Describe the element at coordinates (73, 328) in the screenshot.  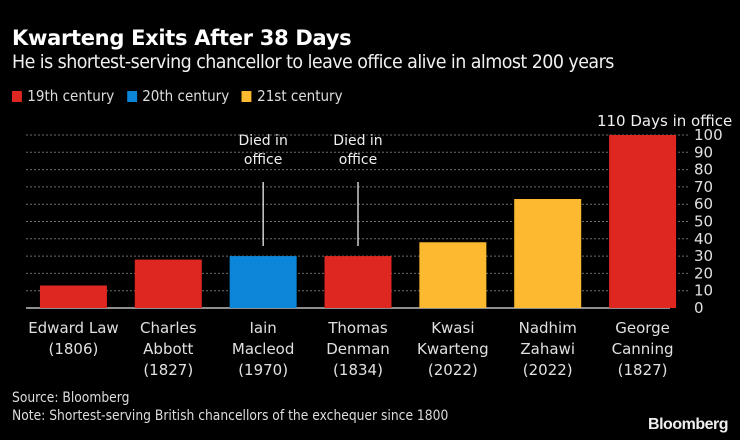
I see `x-tick-label: Edward Law` at that location.